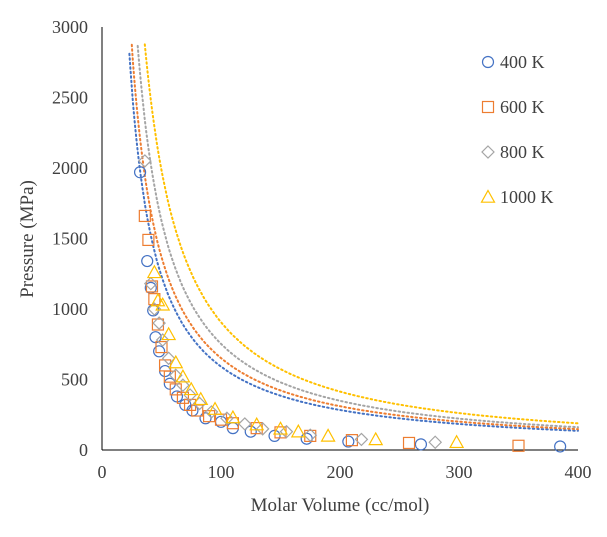 The height and width of the screenshot is (537, 607). Describe the element at coordinates (70, 27) in the screenshot. I see `y-tick-label: 3000` at that location.